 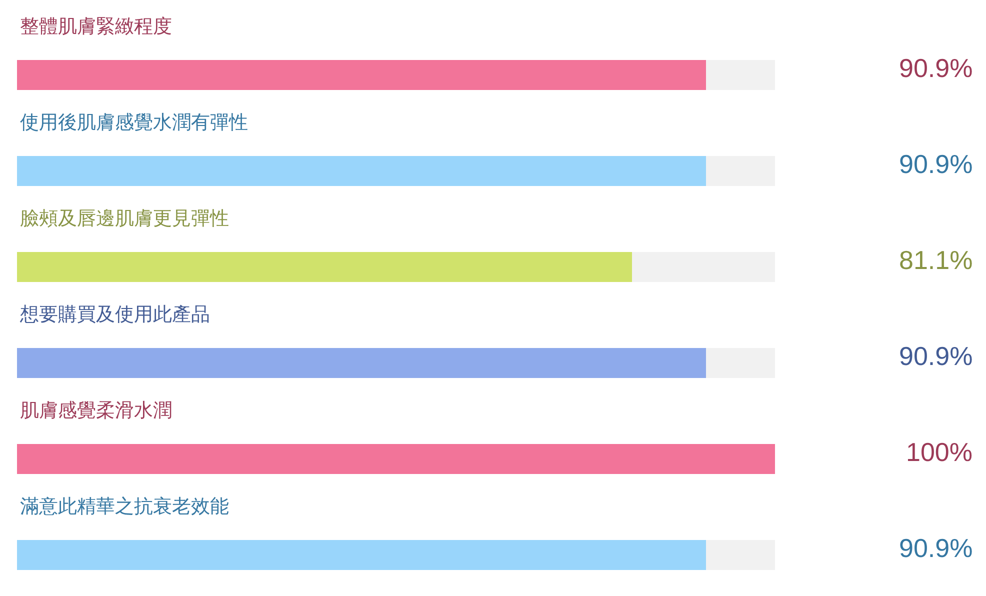 I want to click on y-tick-label: 滿意此精華之抗衰老效能, so click(x=124, y=507).